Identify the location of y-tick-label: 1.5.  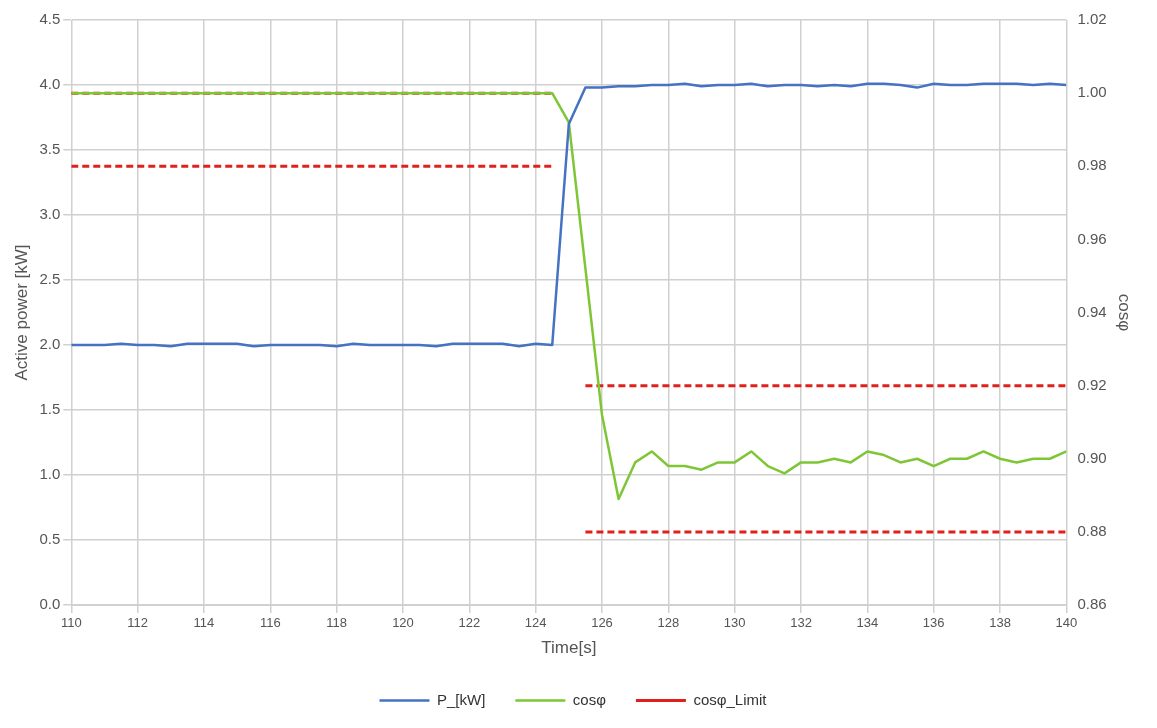
(50, 409).